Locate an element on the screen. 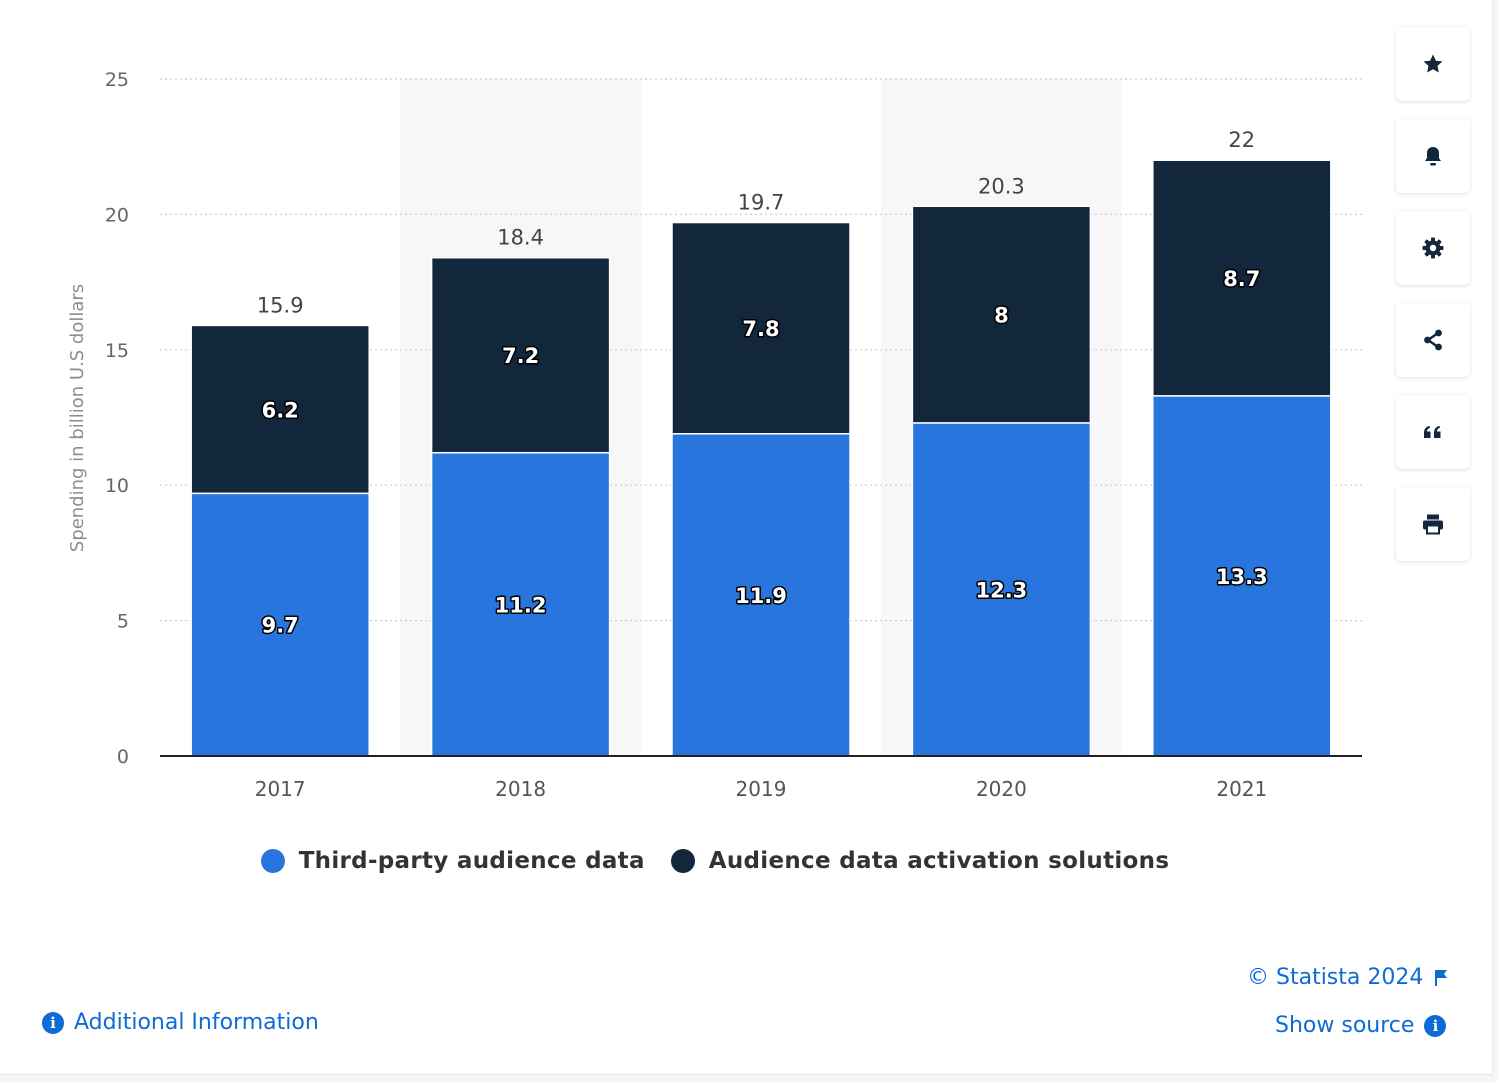 The height and width of the screenshot is (1082, 1498). cite-button is located at coordinates (1433, 432).